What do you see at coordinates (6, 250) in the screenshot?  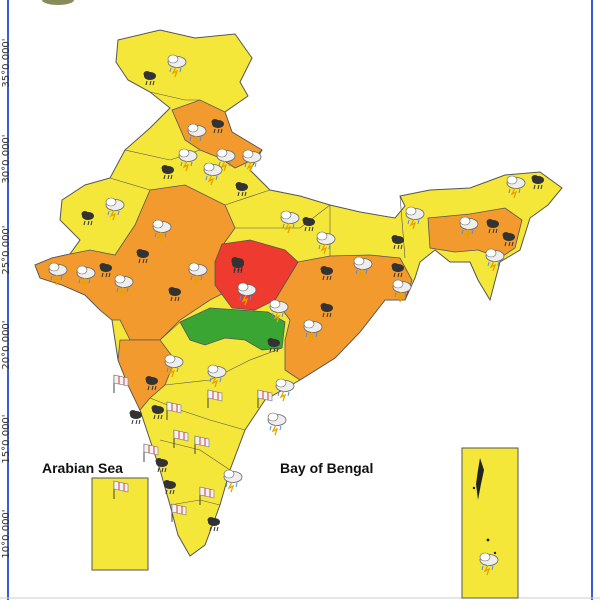 I see `latitude-label-25: 25°0.000'` at bounding box center [6, 250].